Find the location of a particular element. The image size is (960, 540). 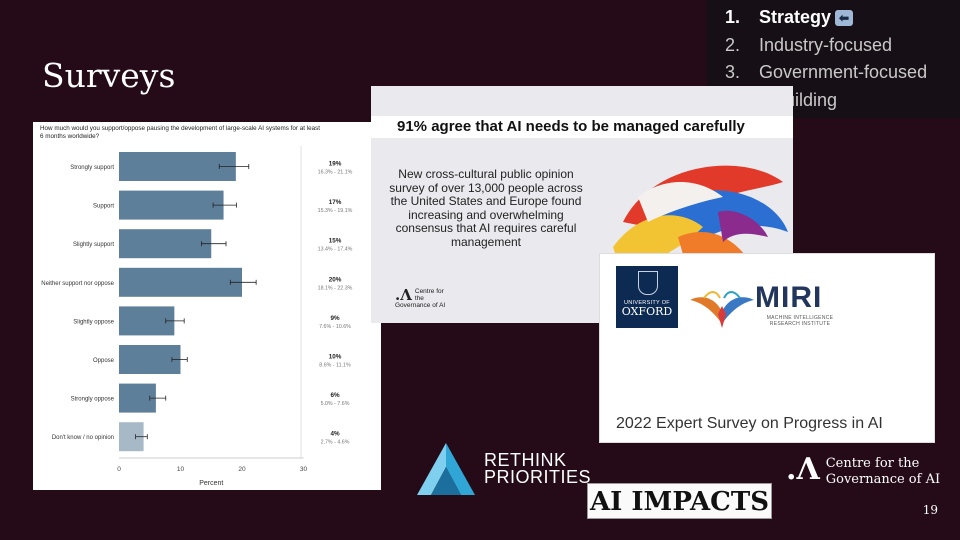

value-label: 19% is located at coordinates (335, 164).